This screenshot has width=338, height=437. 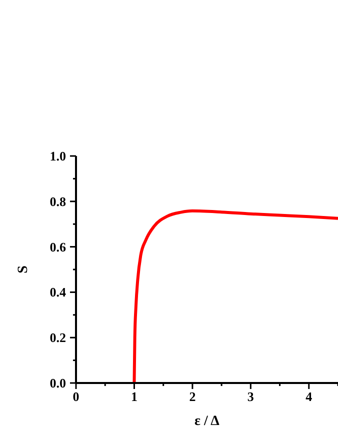 What do you see at coordinates (58, 246) in the screenshot?
I see `y-tick-label: 0.6` at bounding box center [58, 246].